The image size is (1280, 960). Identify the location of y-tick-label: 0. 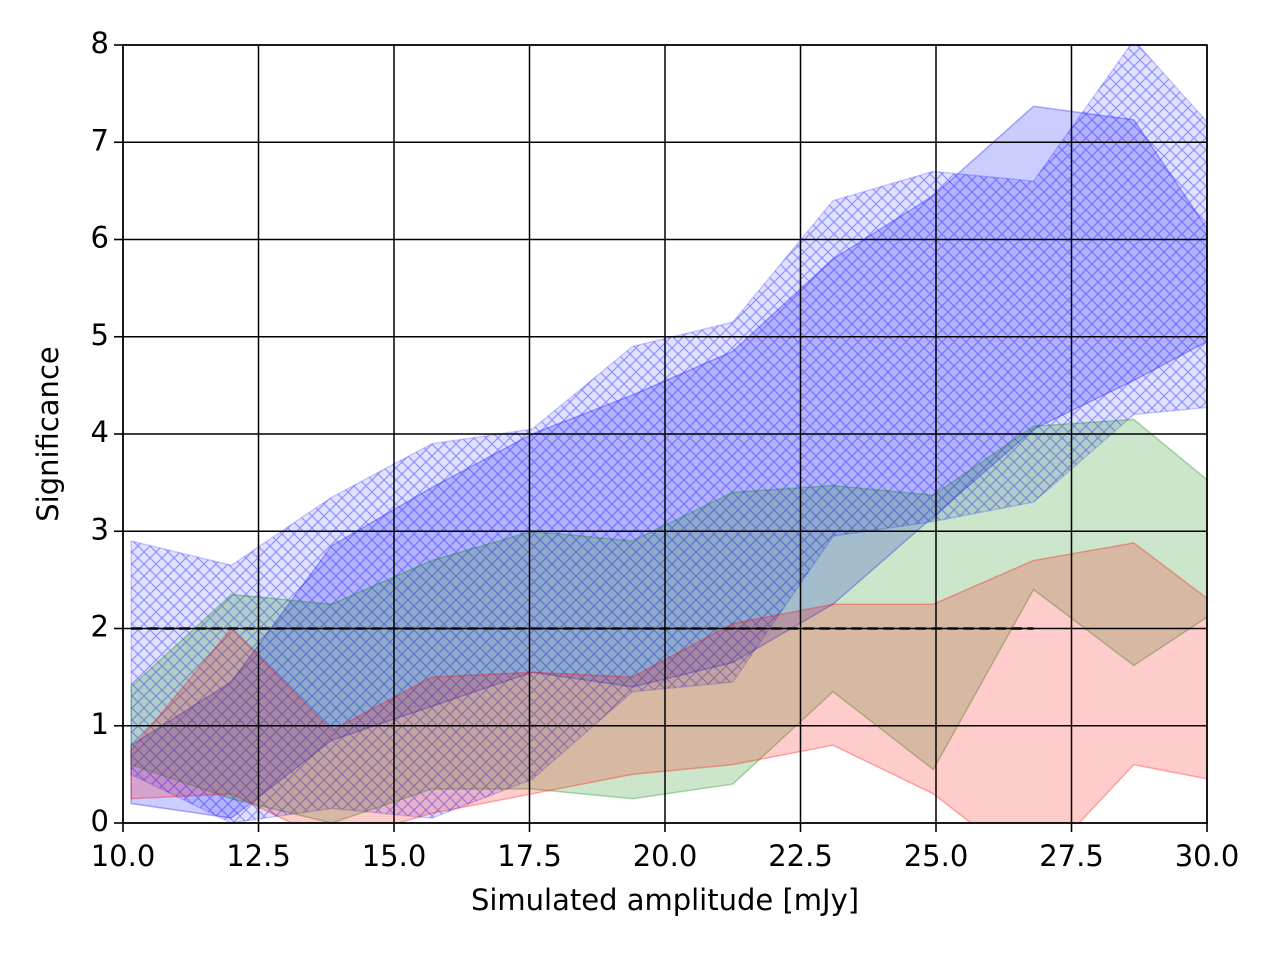
(100, 821).